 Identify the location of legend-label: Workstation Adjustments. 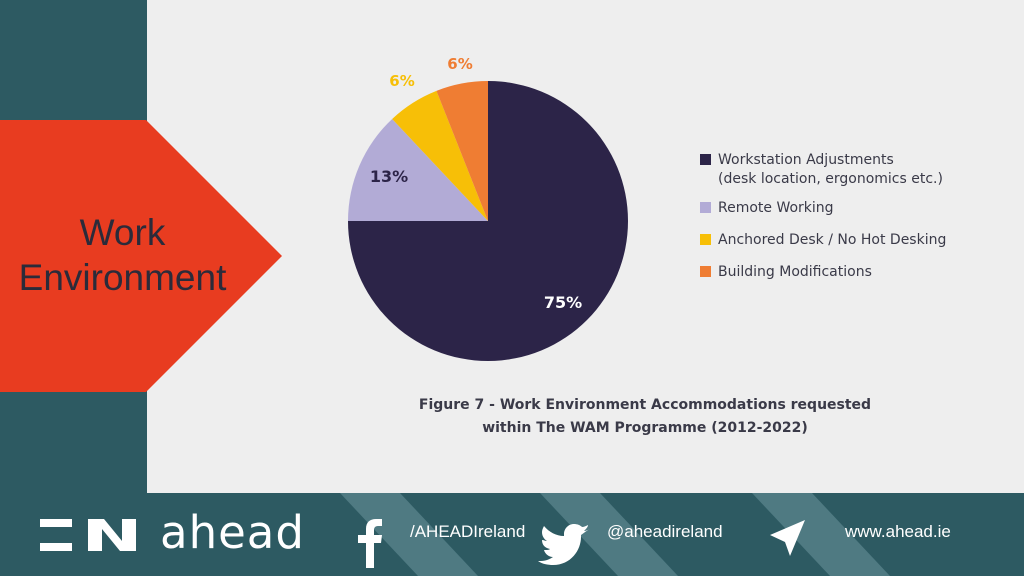
(806, 160).